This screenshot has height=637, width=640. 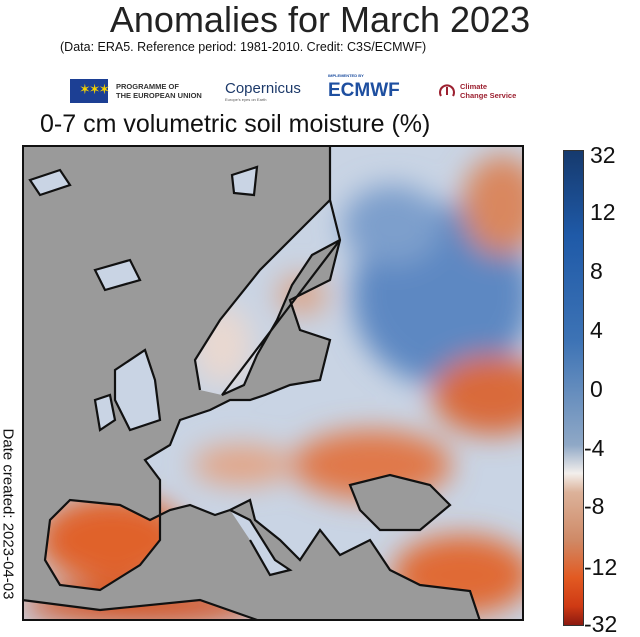 What do you see at coordinates (594, 448) in the screenshot?
I see `colorbar-tick: -4` at bounding box center [594, 448].